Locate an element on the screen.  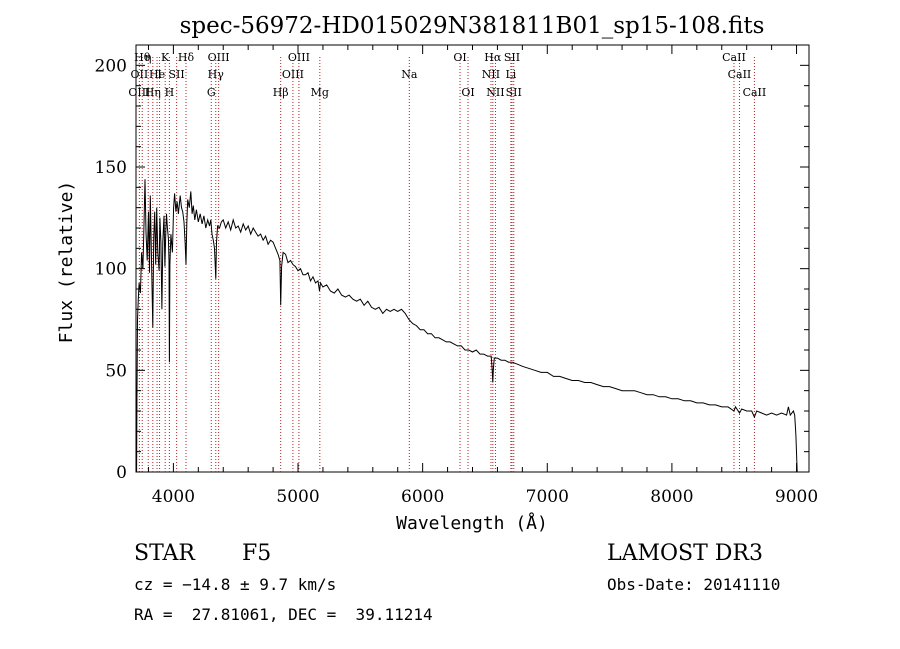
spectral-line-label: Hδ is located at coordinates (186, 57).